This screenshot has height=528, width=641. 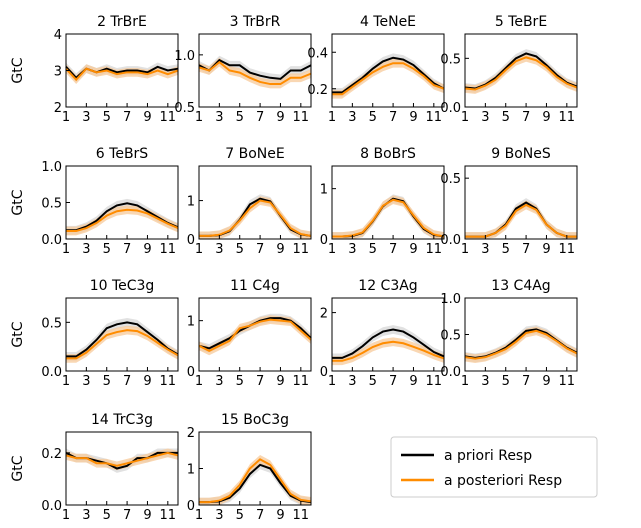 I want to click on panel-title: 14 TrC3g, so click(x=122, y=420).